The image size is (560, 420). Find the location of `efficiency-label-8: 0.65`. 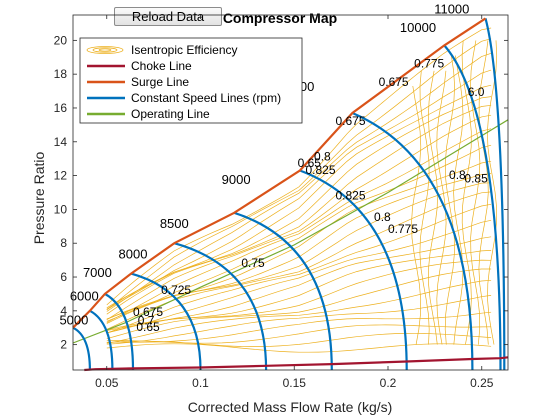

efficiency-label-8: 0.65 is located at coordinates (310, 163).